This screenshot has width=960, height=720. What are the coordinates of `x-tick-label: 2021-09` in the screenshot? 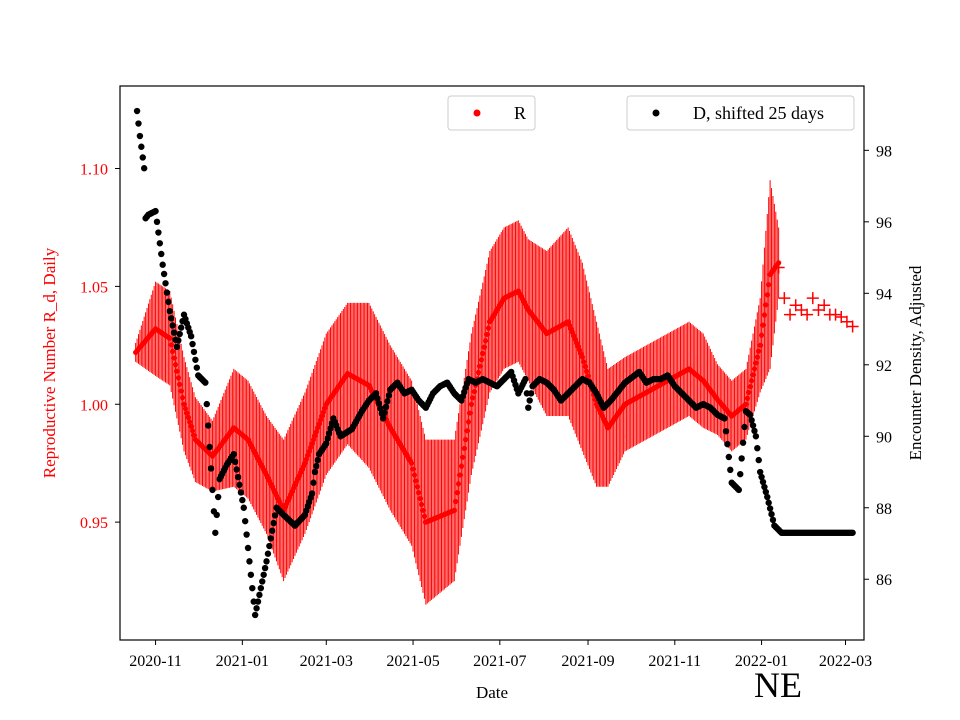 It's located at (587, 661).